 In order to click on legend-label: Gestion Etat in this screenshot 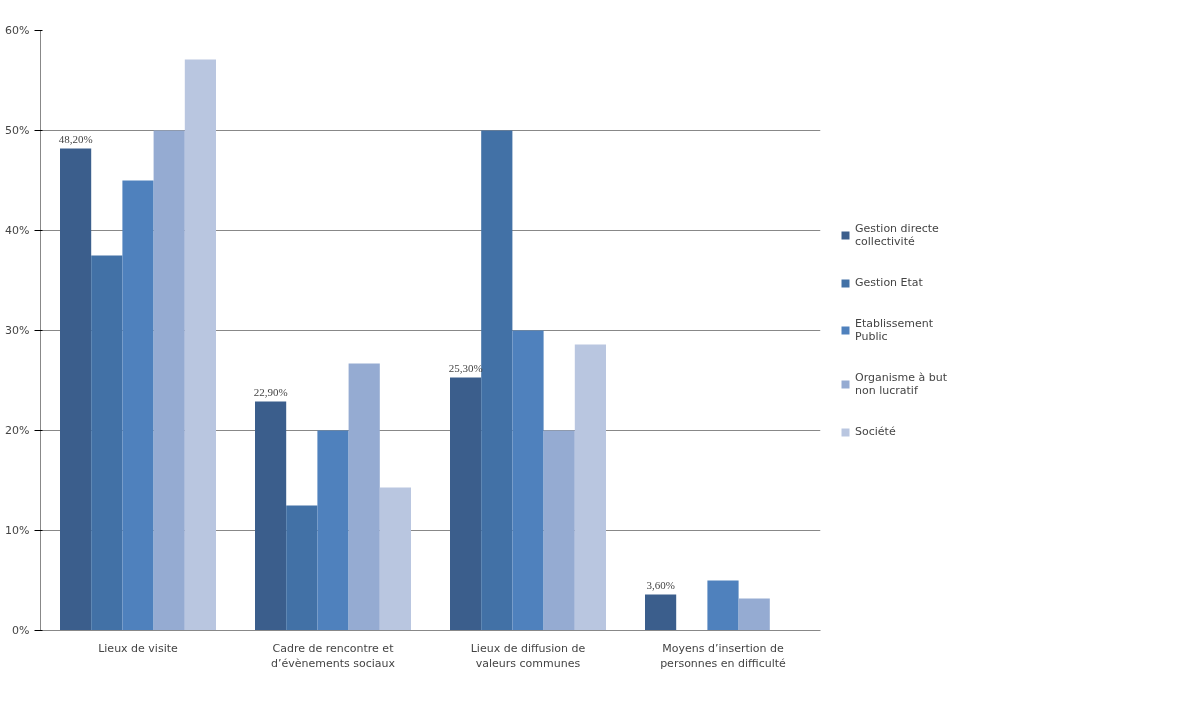, I will do `click(889, 282)`.